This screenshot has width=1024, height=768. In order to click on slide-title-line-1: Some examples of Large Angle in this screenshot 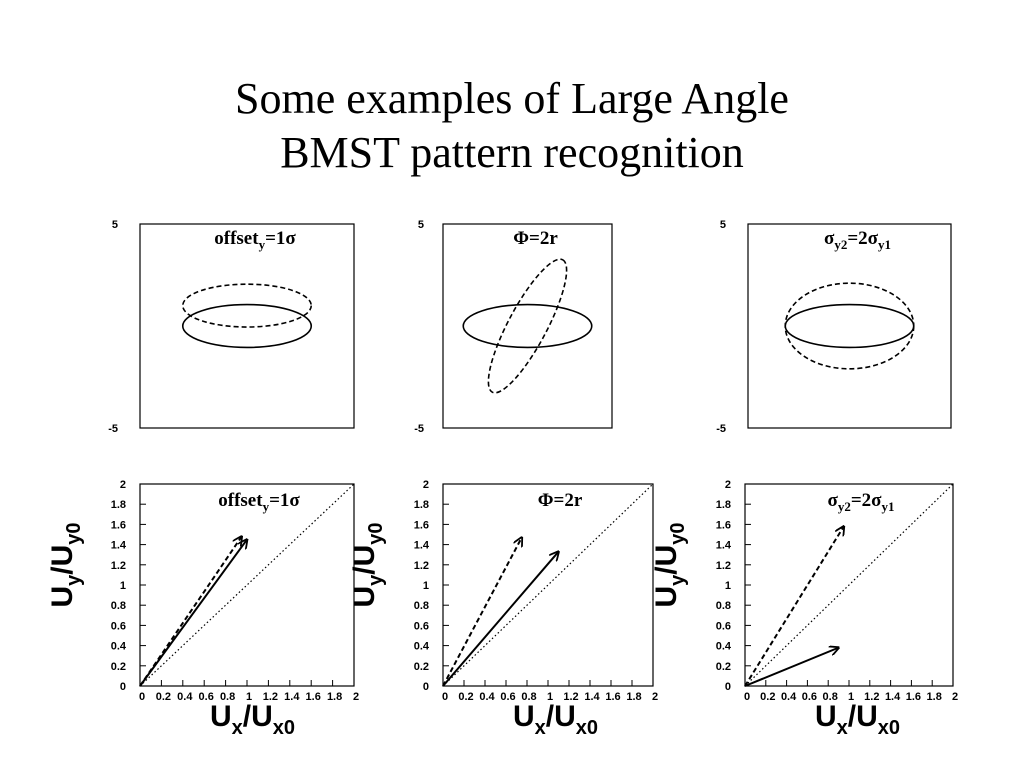, I will do `click(512, 98)`.